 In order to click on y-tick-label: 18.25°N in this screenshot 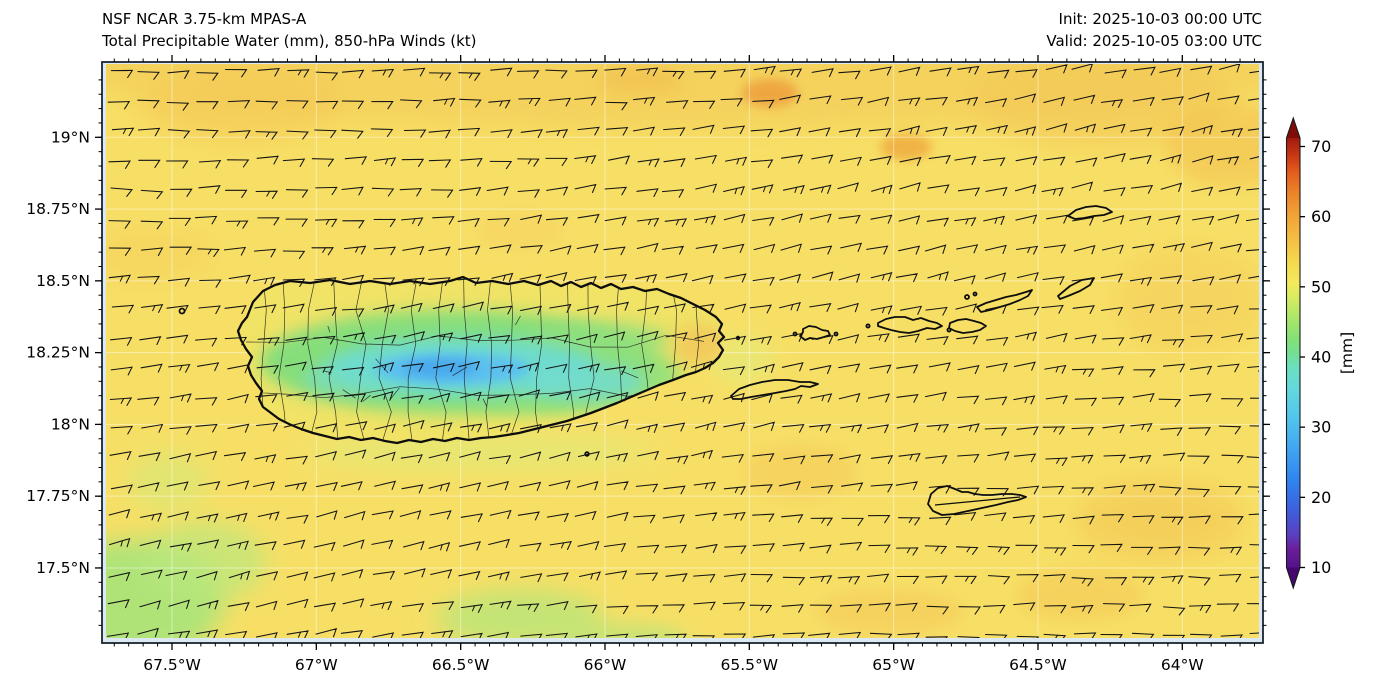, I will do `click(58, 353)`.